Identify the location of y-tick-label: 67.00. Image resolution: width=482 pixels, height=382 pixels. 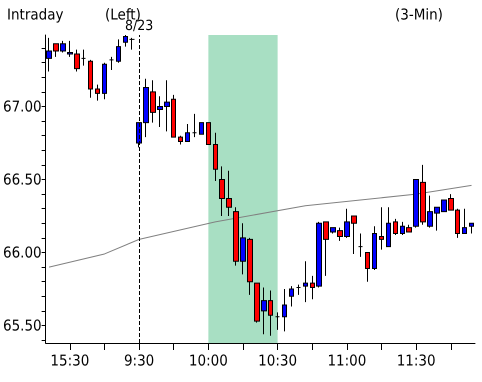
(22, 107).